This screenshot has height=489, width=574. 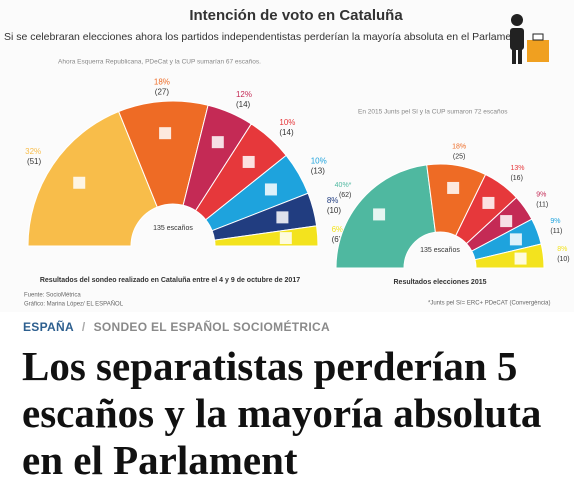 What do you see at coordinates (74, 304) in the screenshot?
I see `credit: Gráfico: Marina López/ EL ESPAÑOL` at bounding box center [74, 304].